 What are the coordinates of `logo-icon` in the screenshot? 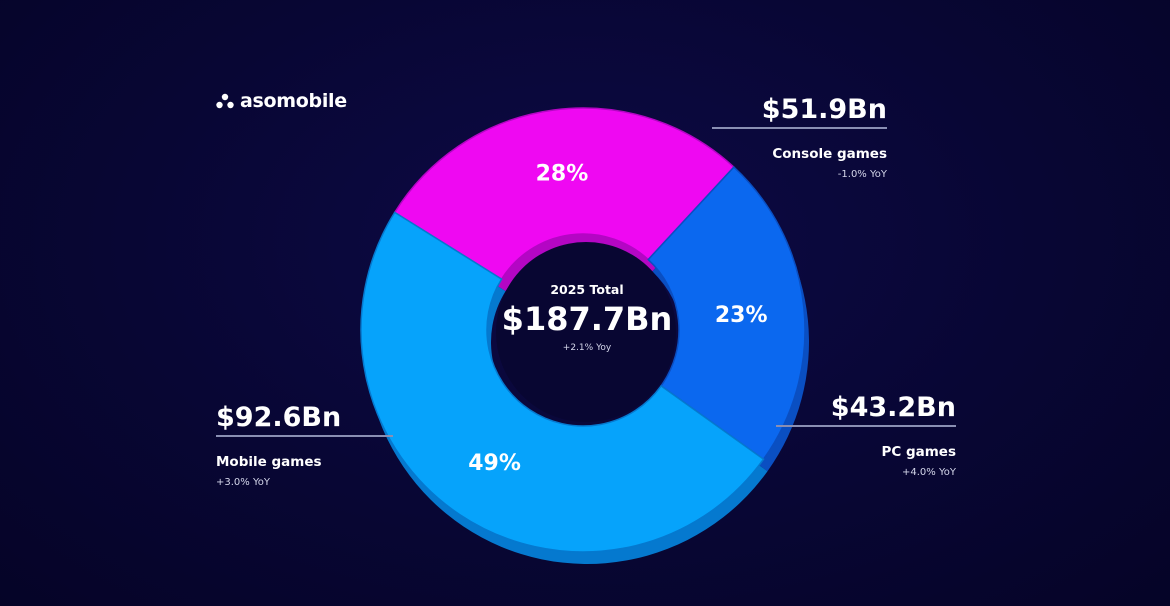 It's located at (225, 101).